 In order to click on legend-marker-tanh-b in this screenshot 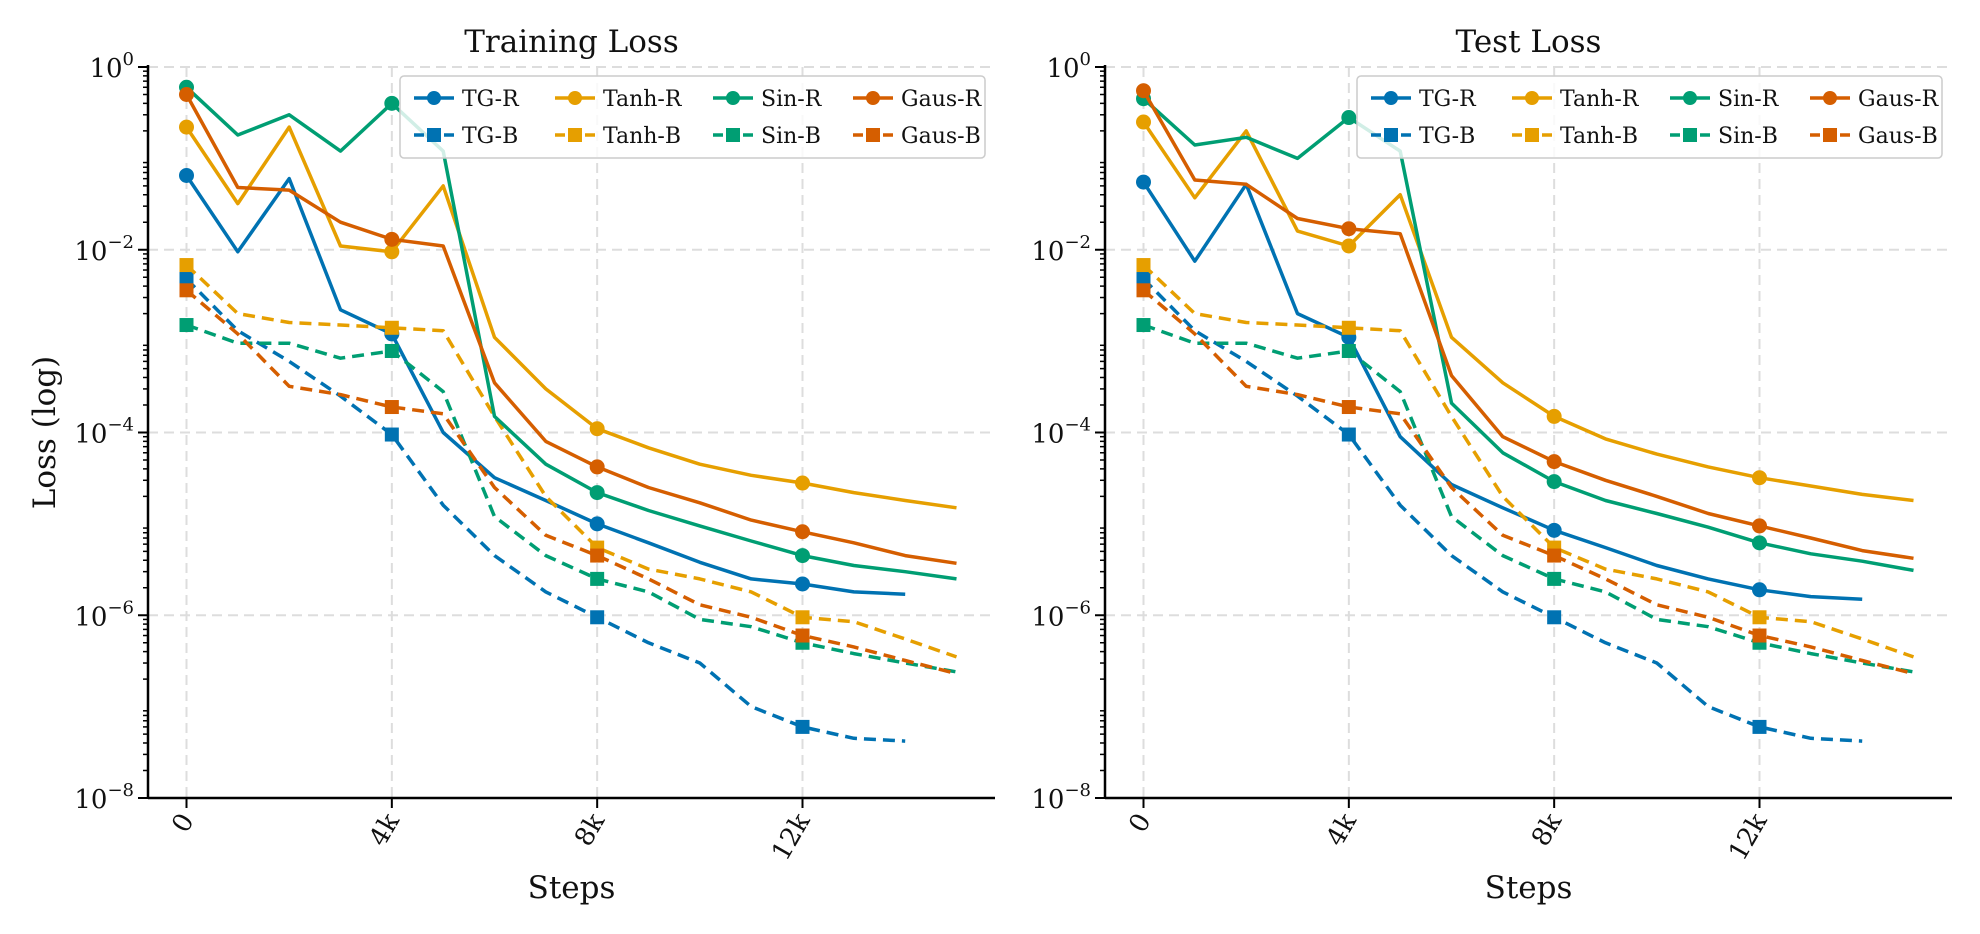, I will do `click(575, 135)`.